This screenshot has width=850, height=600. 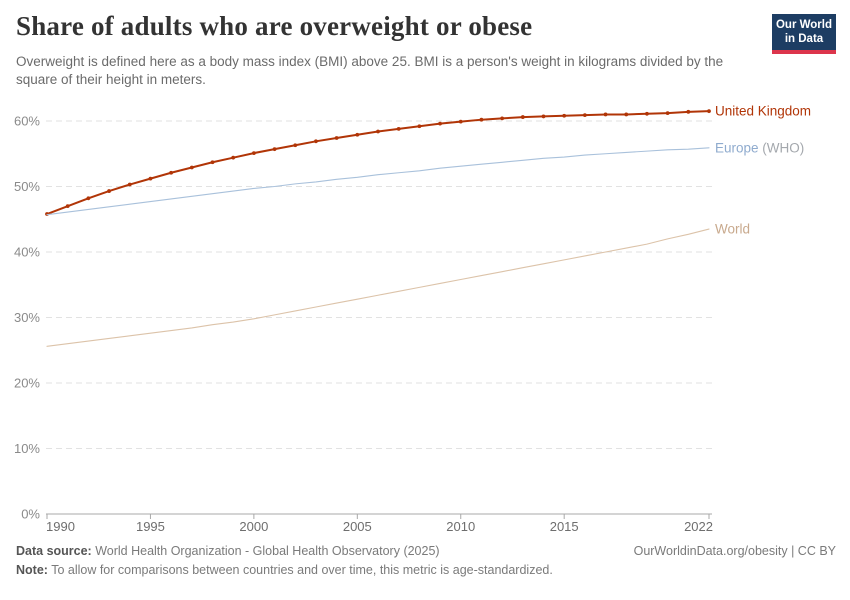 I want to click on series-line-united-kingdom, so click(x=378, y=163).